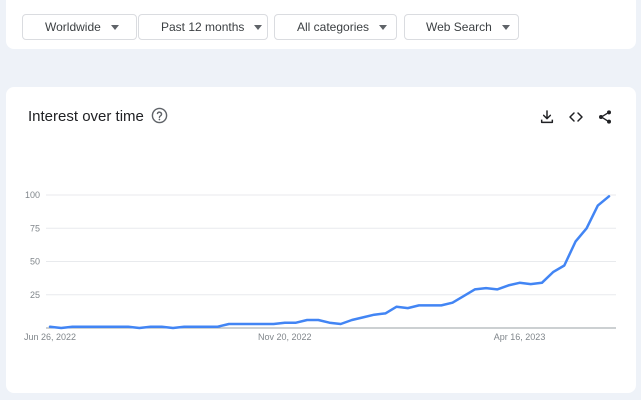 This screenshot has width=641, height=400. I want to click on x-tick-label: Nov 20, 2022, so click(285, 337).